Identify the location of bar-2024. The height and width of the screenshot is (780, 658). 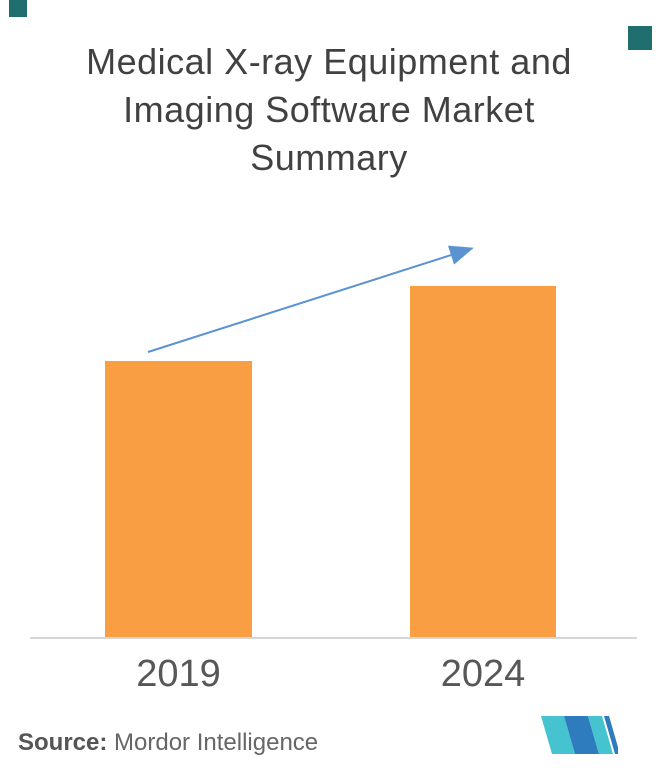
(483, 462).